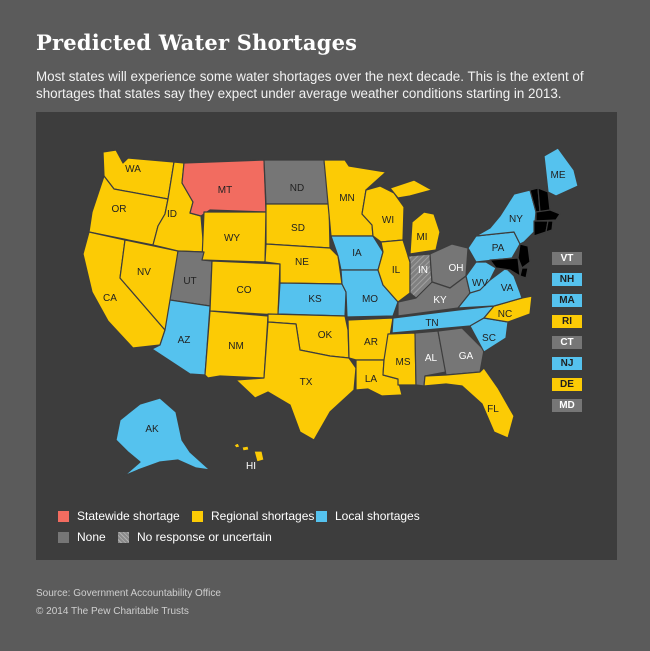  I want to click on state-ak, so click(163, 437).